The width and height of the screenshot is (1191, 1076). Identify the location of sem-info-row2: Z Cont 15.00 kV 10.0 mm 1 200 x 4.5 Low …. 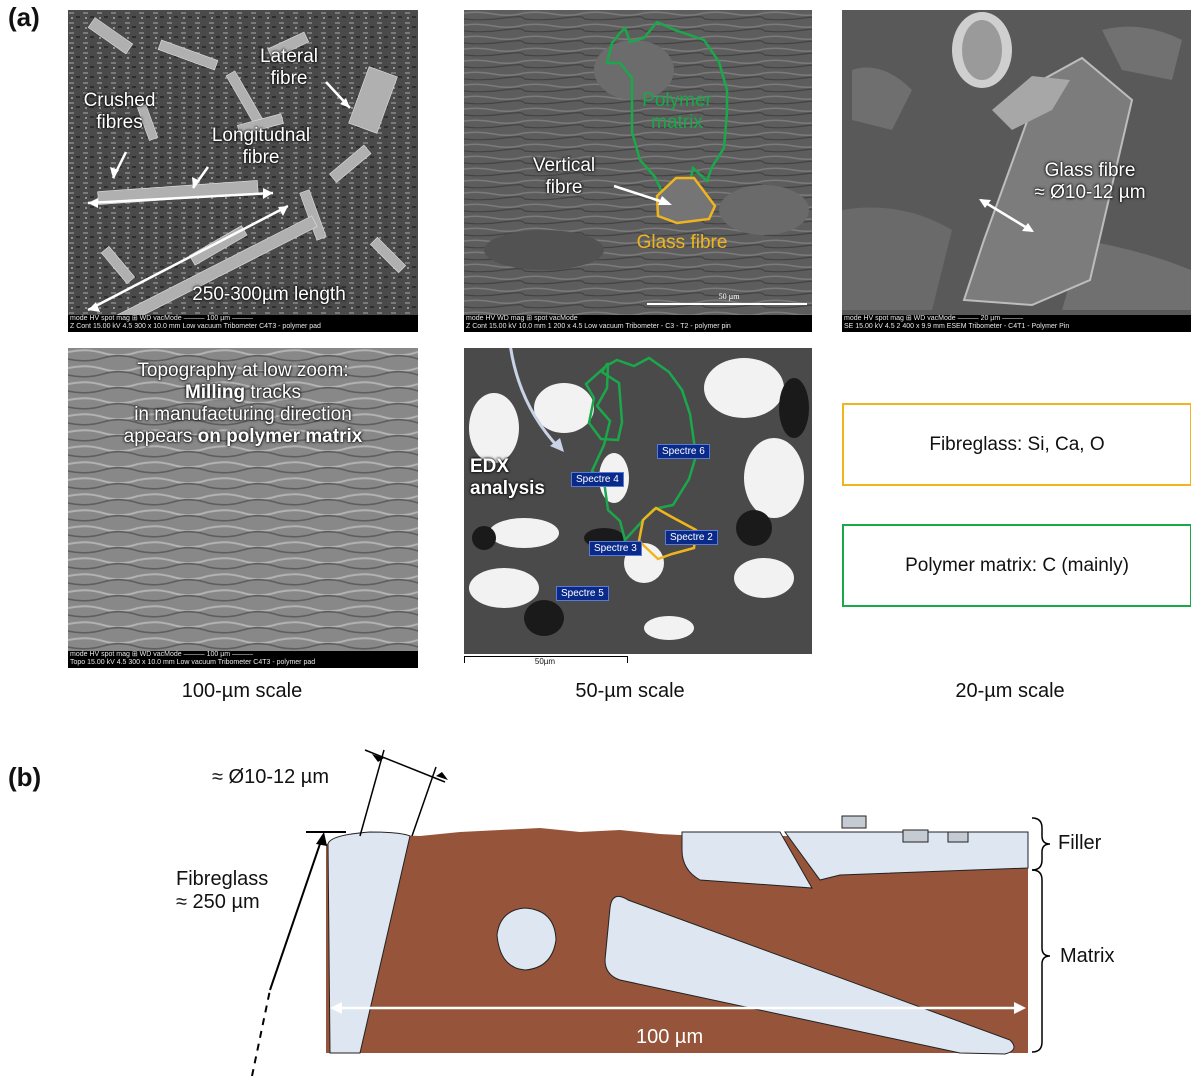
(598, 326).